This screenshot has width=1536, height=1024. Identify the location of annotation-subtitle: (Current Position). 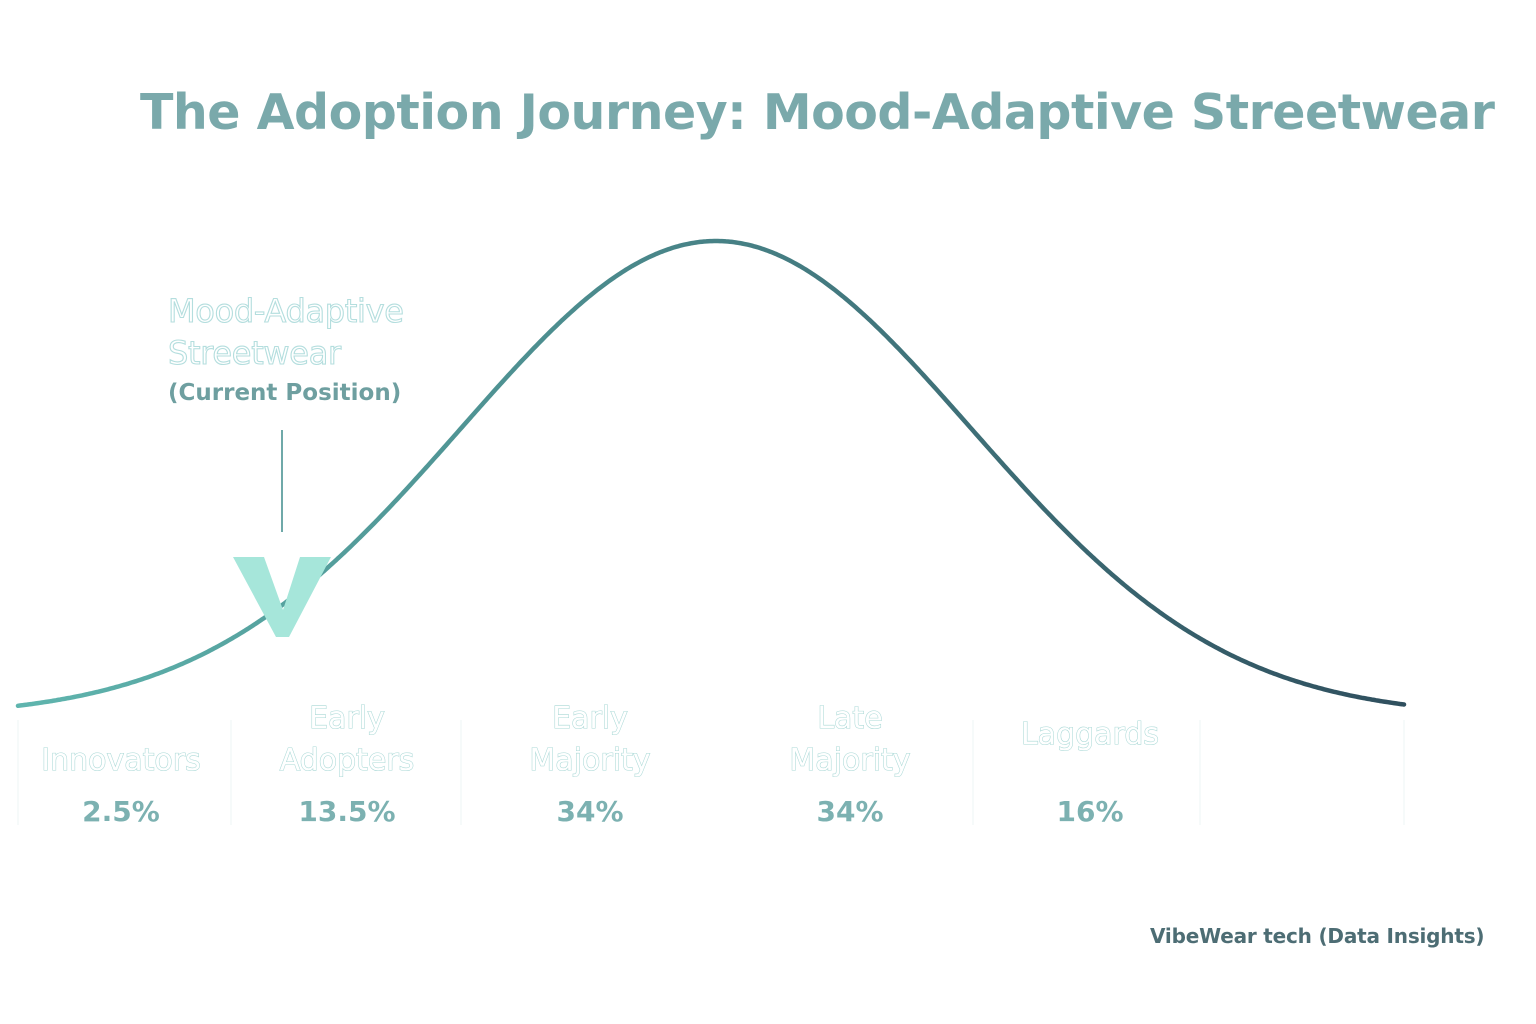
(285, 393).